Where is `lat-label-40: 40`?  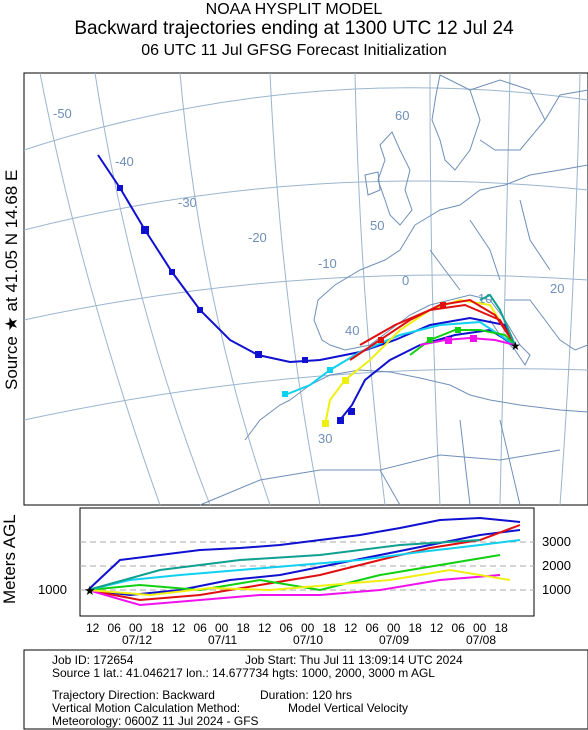
lat-label-40: 40 is located at coordinates (352, 330).